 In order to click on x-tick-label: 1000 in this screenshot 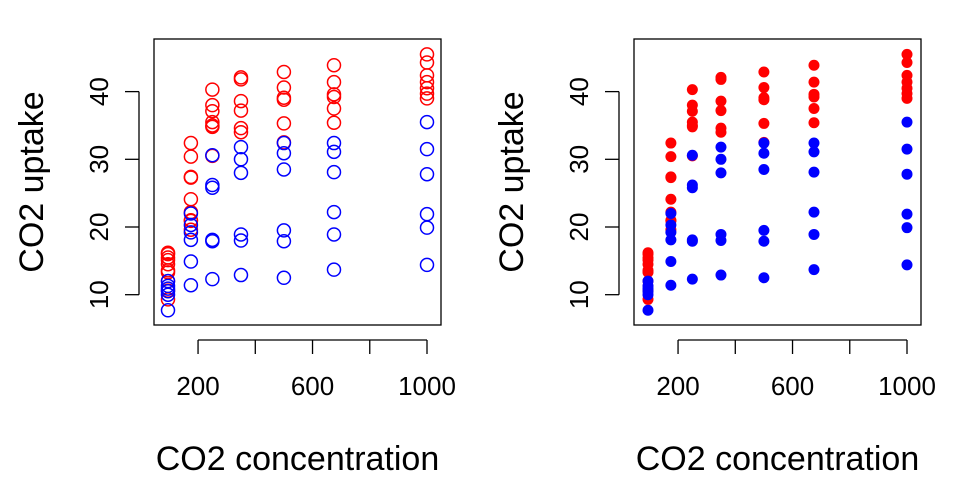, I will do `click(907, 386)`.